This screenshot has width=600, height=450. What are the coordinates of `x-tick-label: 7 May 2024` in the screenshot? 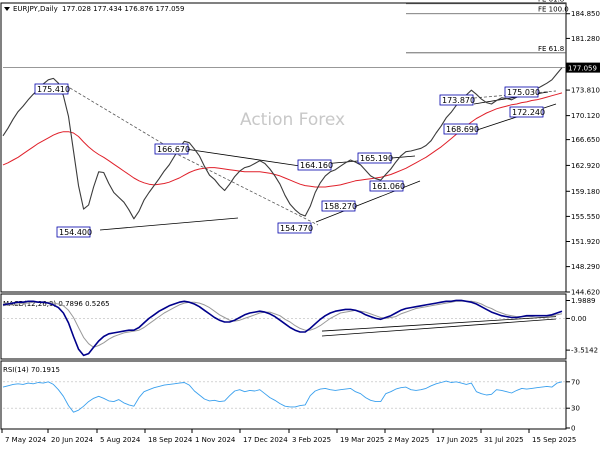 It's located at (26, 440).